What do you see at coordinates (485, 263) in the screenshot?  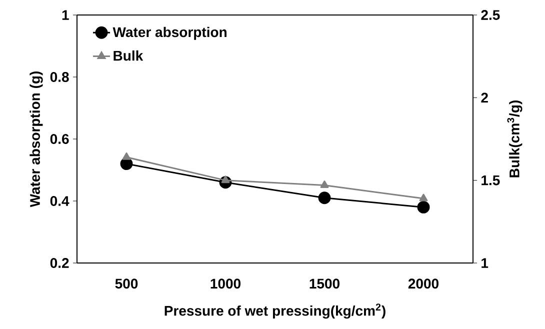 I see `y2-tick-label: 1` at bounding box center [485, 263].